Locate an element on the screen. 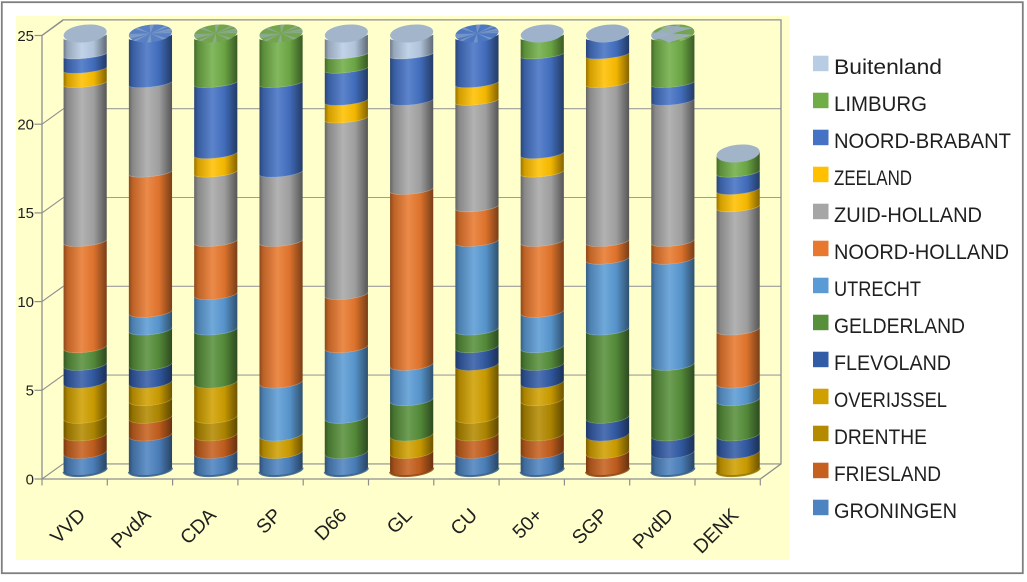 This screenshot has width=1027, height=582. svg-text: 25 is located at coordinates (25, 36).